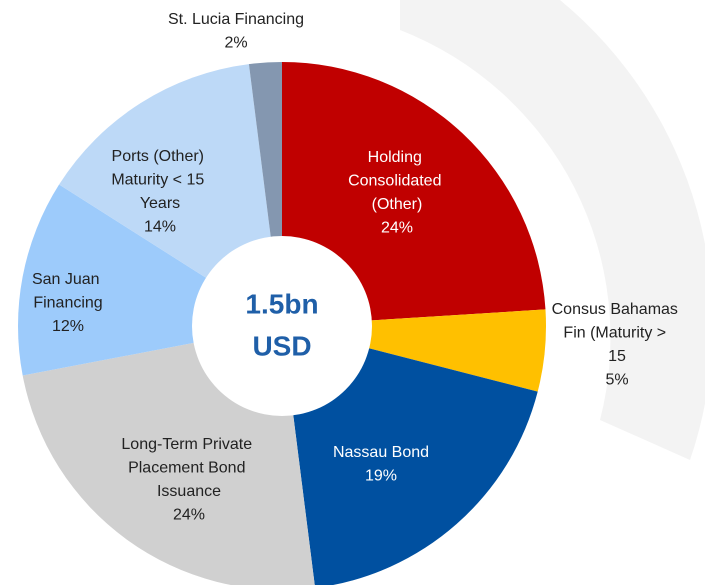 The image size is (705, 585). I want to click on value-label: 12%, so click(68, 326).